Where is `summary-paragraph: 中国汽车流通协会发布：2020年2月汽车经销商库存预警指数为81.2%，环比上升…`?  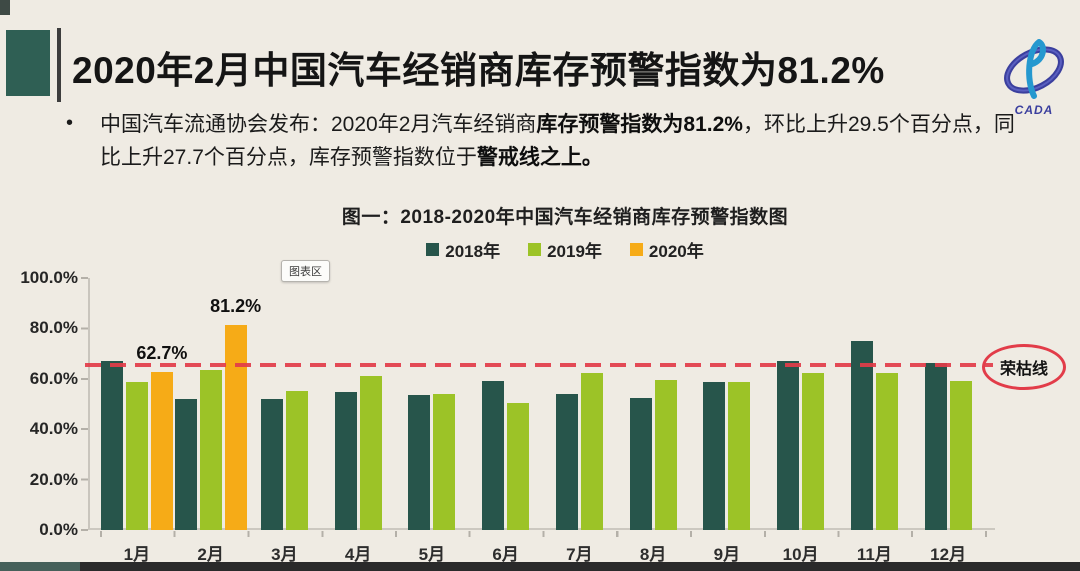 summary-paragraph: 中国汽车流通协会发布：2020年2月汽车经销商库存预警指数为81.2%，环比上升… is located at coordinates (565, 141).